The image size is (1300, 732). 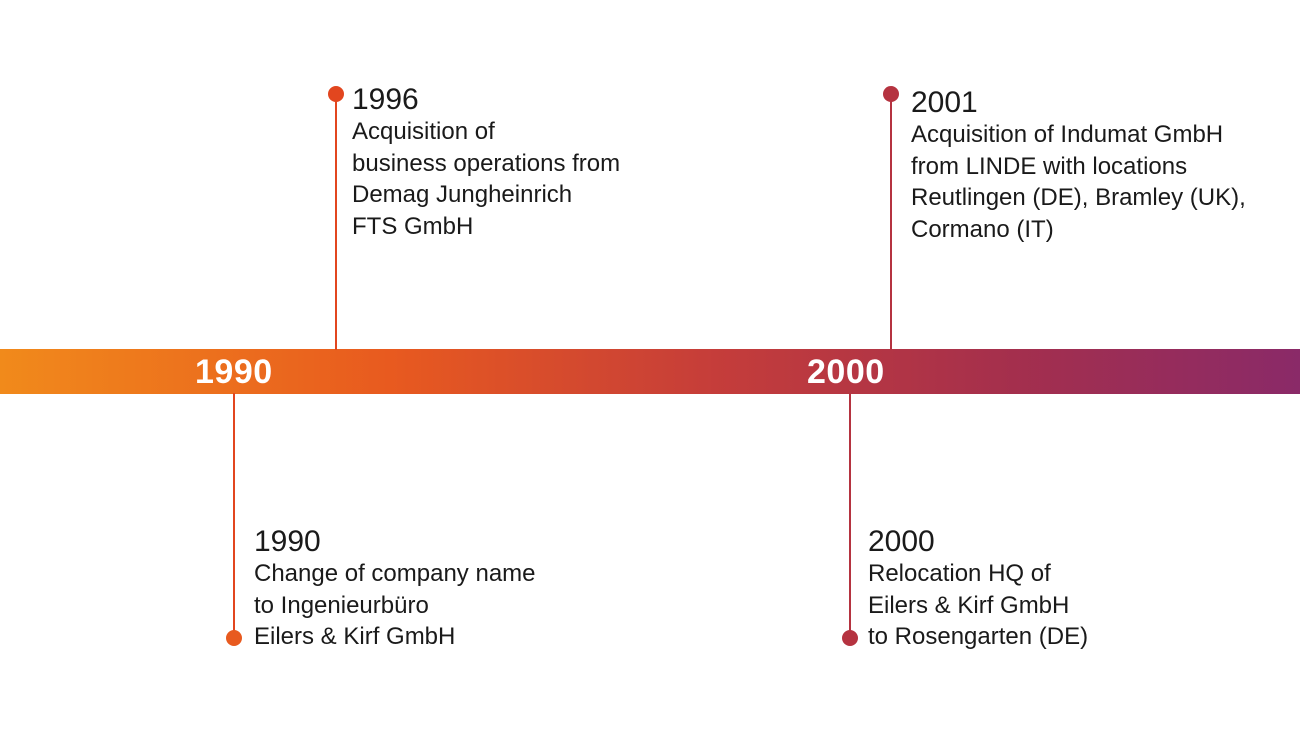 What do you see at coordinates (341, 605) in the screenshot?
I see `event-text-line: to Ingenieurbüro` at bounding box center [341, 605].